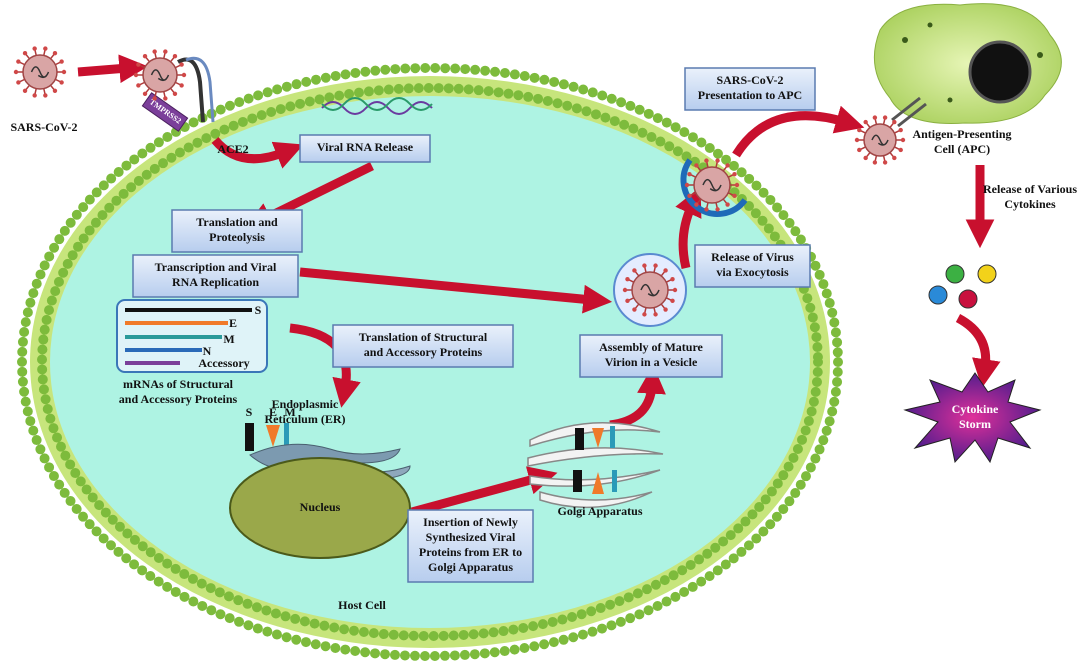 The image size is (1084, 669). I want to click on nucleus, so click(320, 508).